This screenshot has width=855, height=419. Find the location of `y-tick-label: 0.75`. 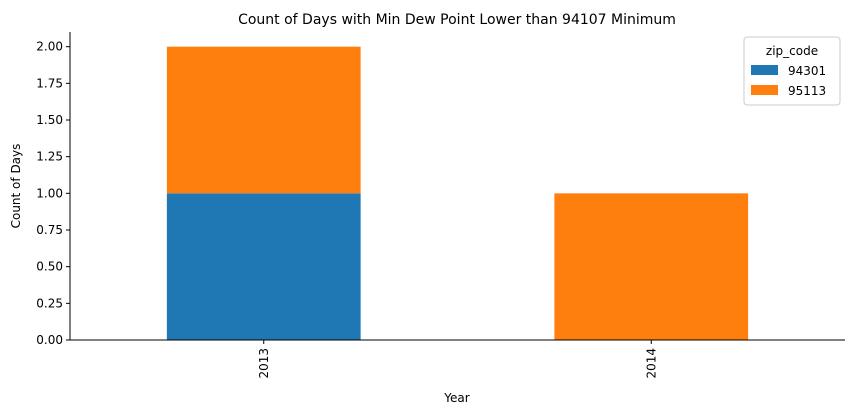

y-tick-label: 0.75 is located at coordinates (49, 230).